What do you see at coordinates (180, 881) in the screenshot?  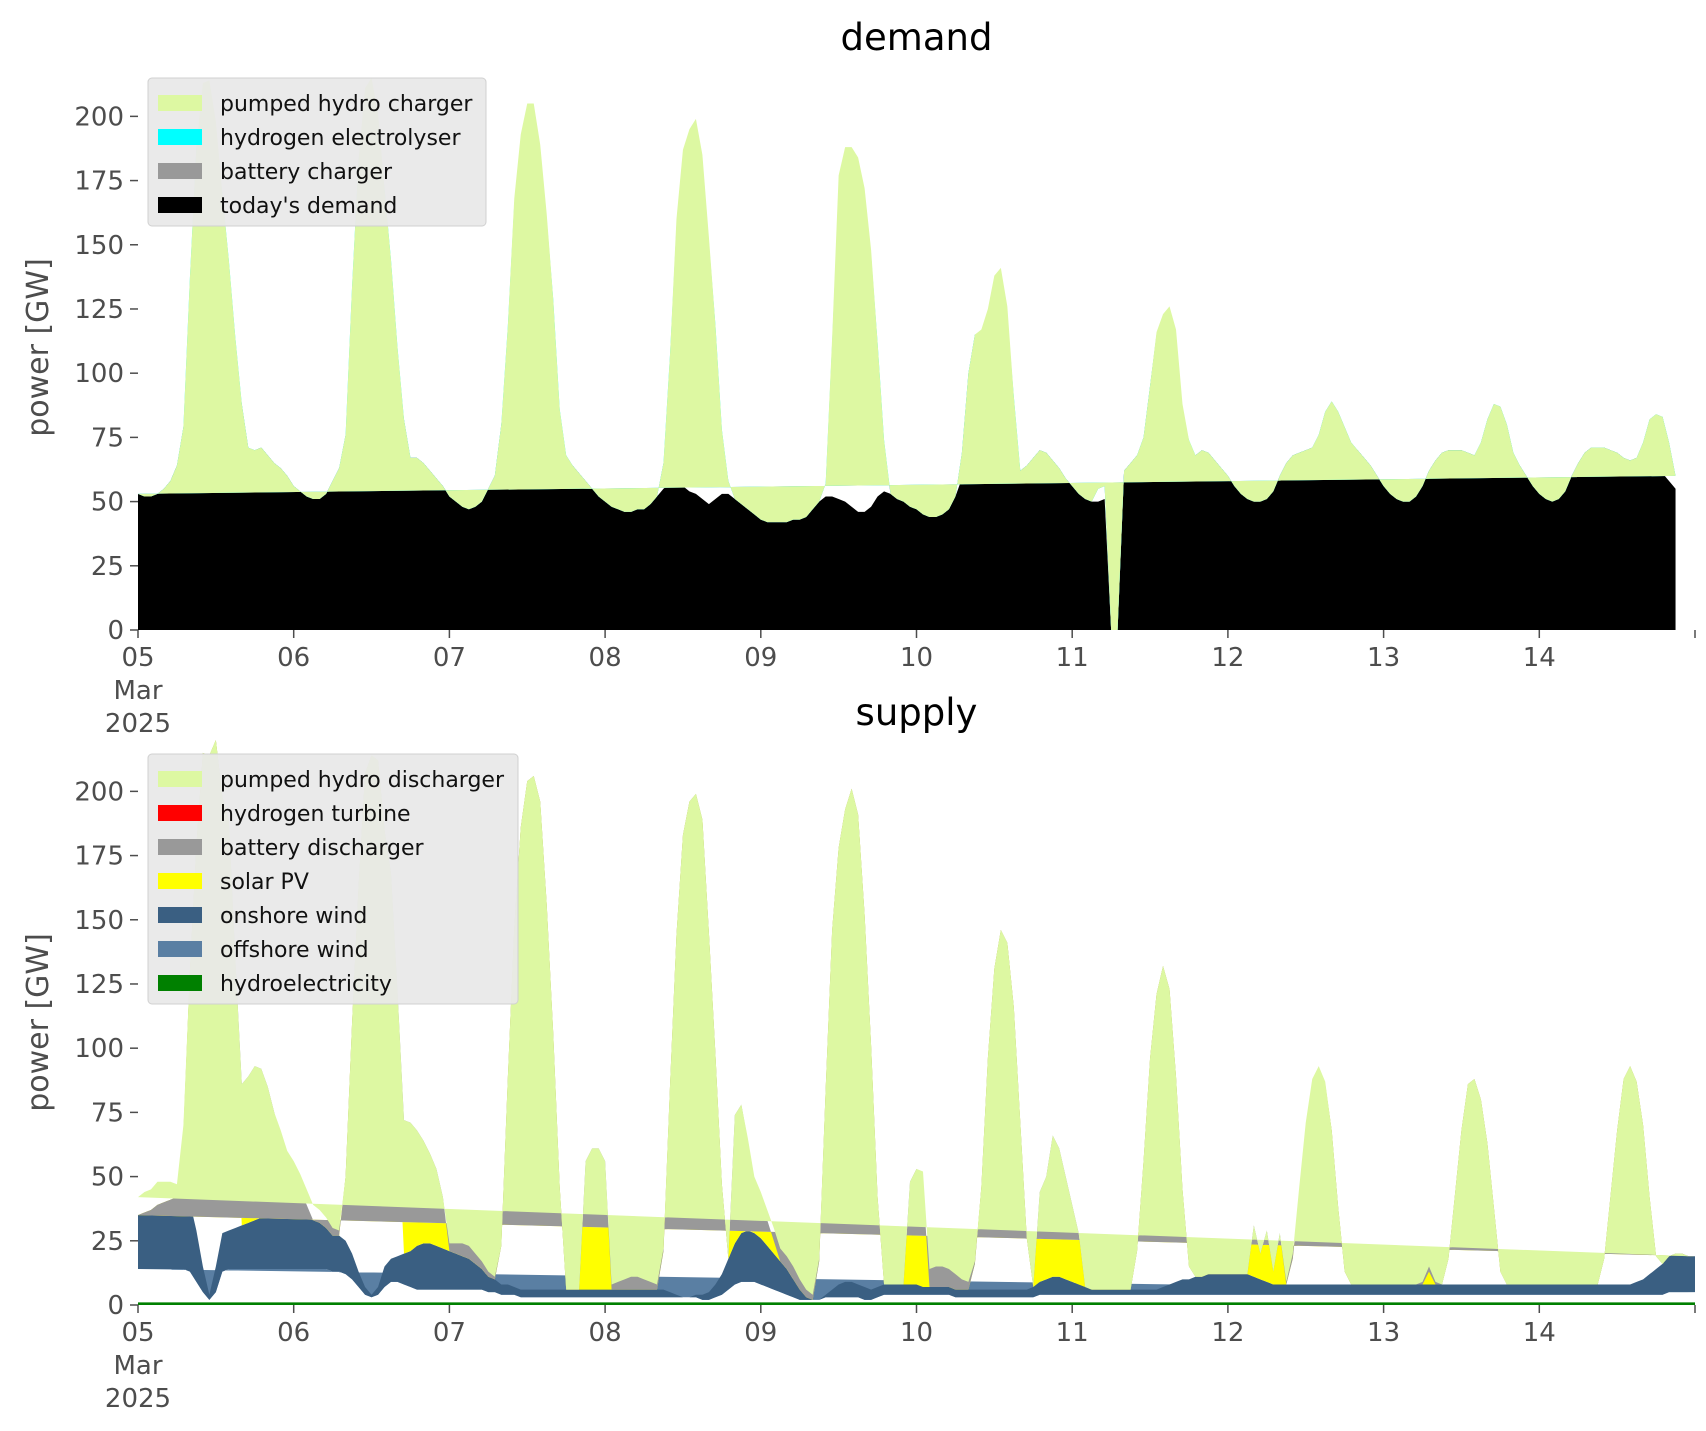 I see `legend-swatch-solar-pv` at bounding box center [180, 881].